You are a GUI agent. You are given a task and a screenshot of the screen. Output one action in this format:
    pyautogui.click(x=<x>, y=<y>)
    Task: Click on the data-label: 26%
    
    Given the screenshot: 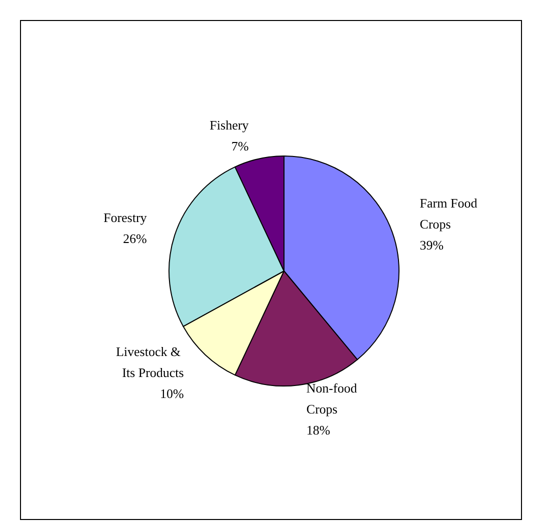 What is the action you would take?
    pyautogui.click(x=134, y=238)
    